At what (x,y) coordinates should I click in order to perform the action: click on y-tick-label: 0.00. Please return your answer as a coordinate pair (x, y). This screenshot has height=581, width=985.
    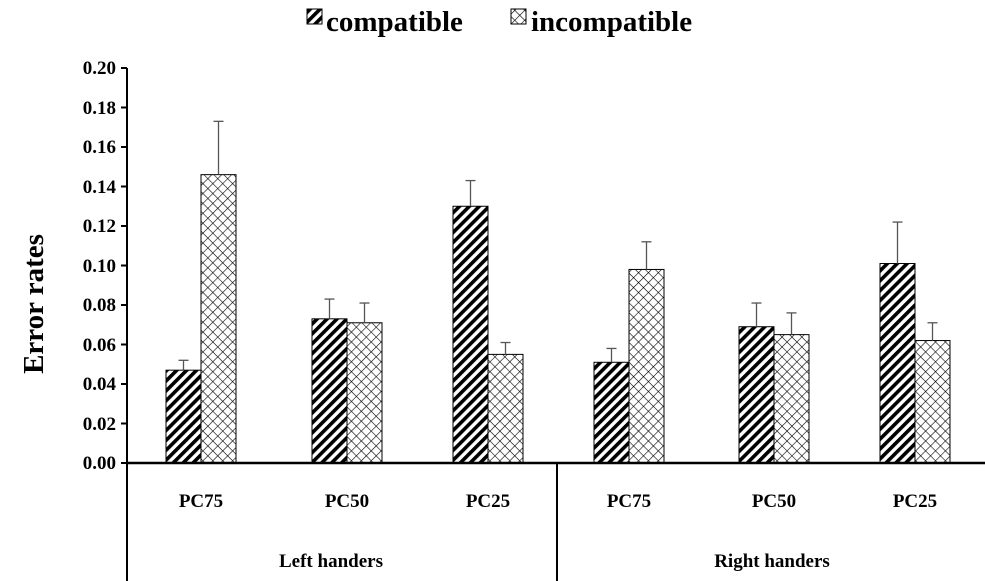
    Looking at the image, I should click on (99, 463).